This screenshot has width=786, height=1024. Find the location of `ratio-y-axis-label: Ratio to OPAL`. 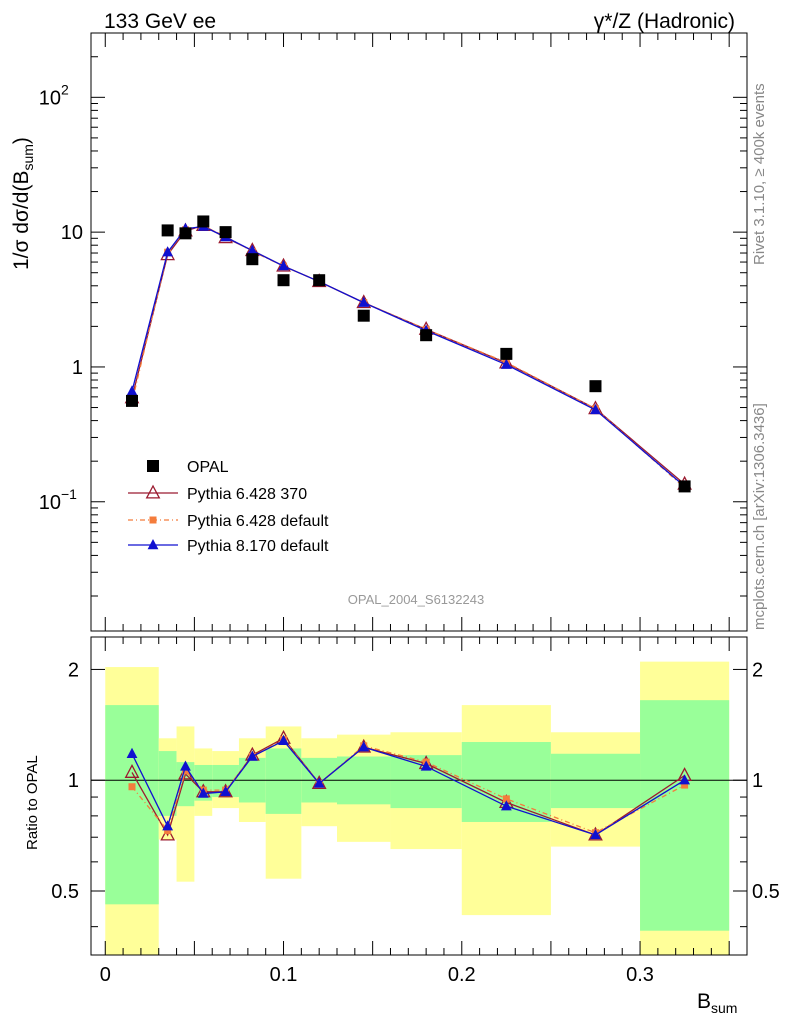

ratio-y-axis-label: Ratio to OPAL is located at coordinates (32, 802).